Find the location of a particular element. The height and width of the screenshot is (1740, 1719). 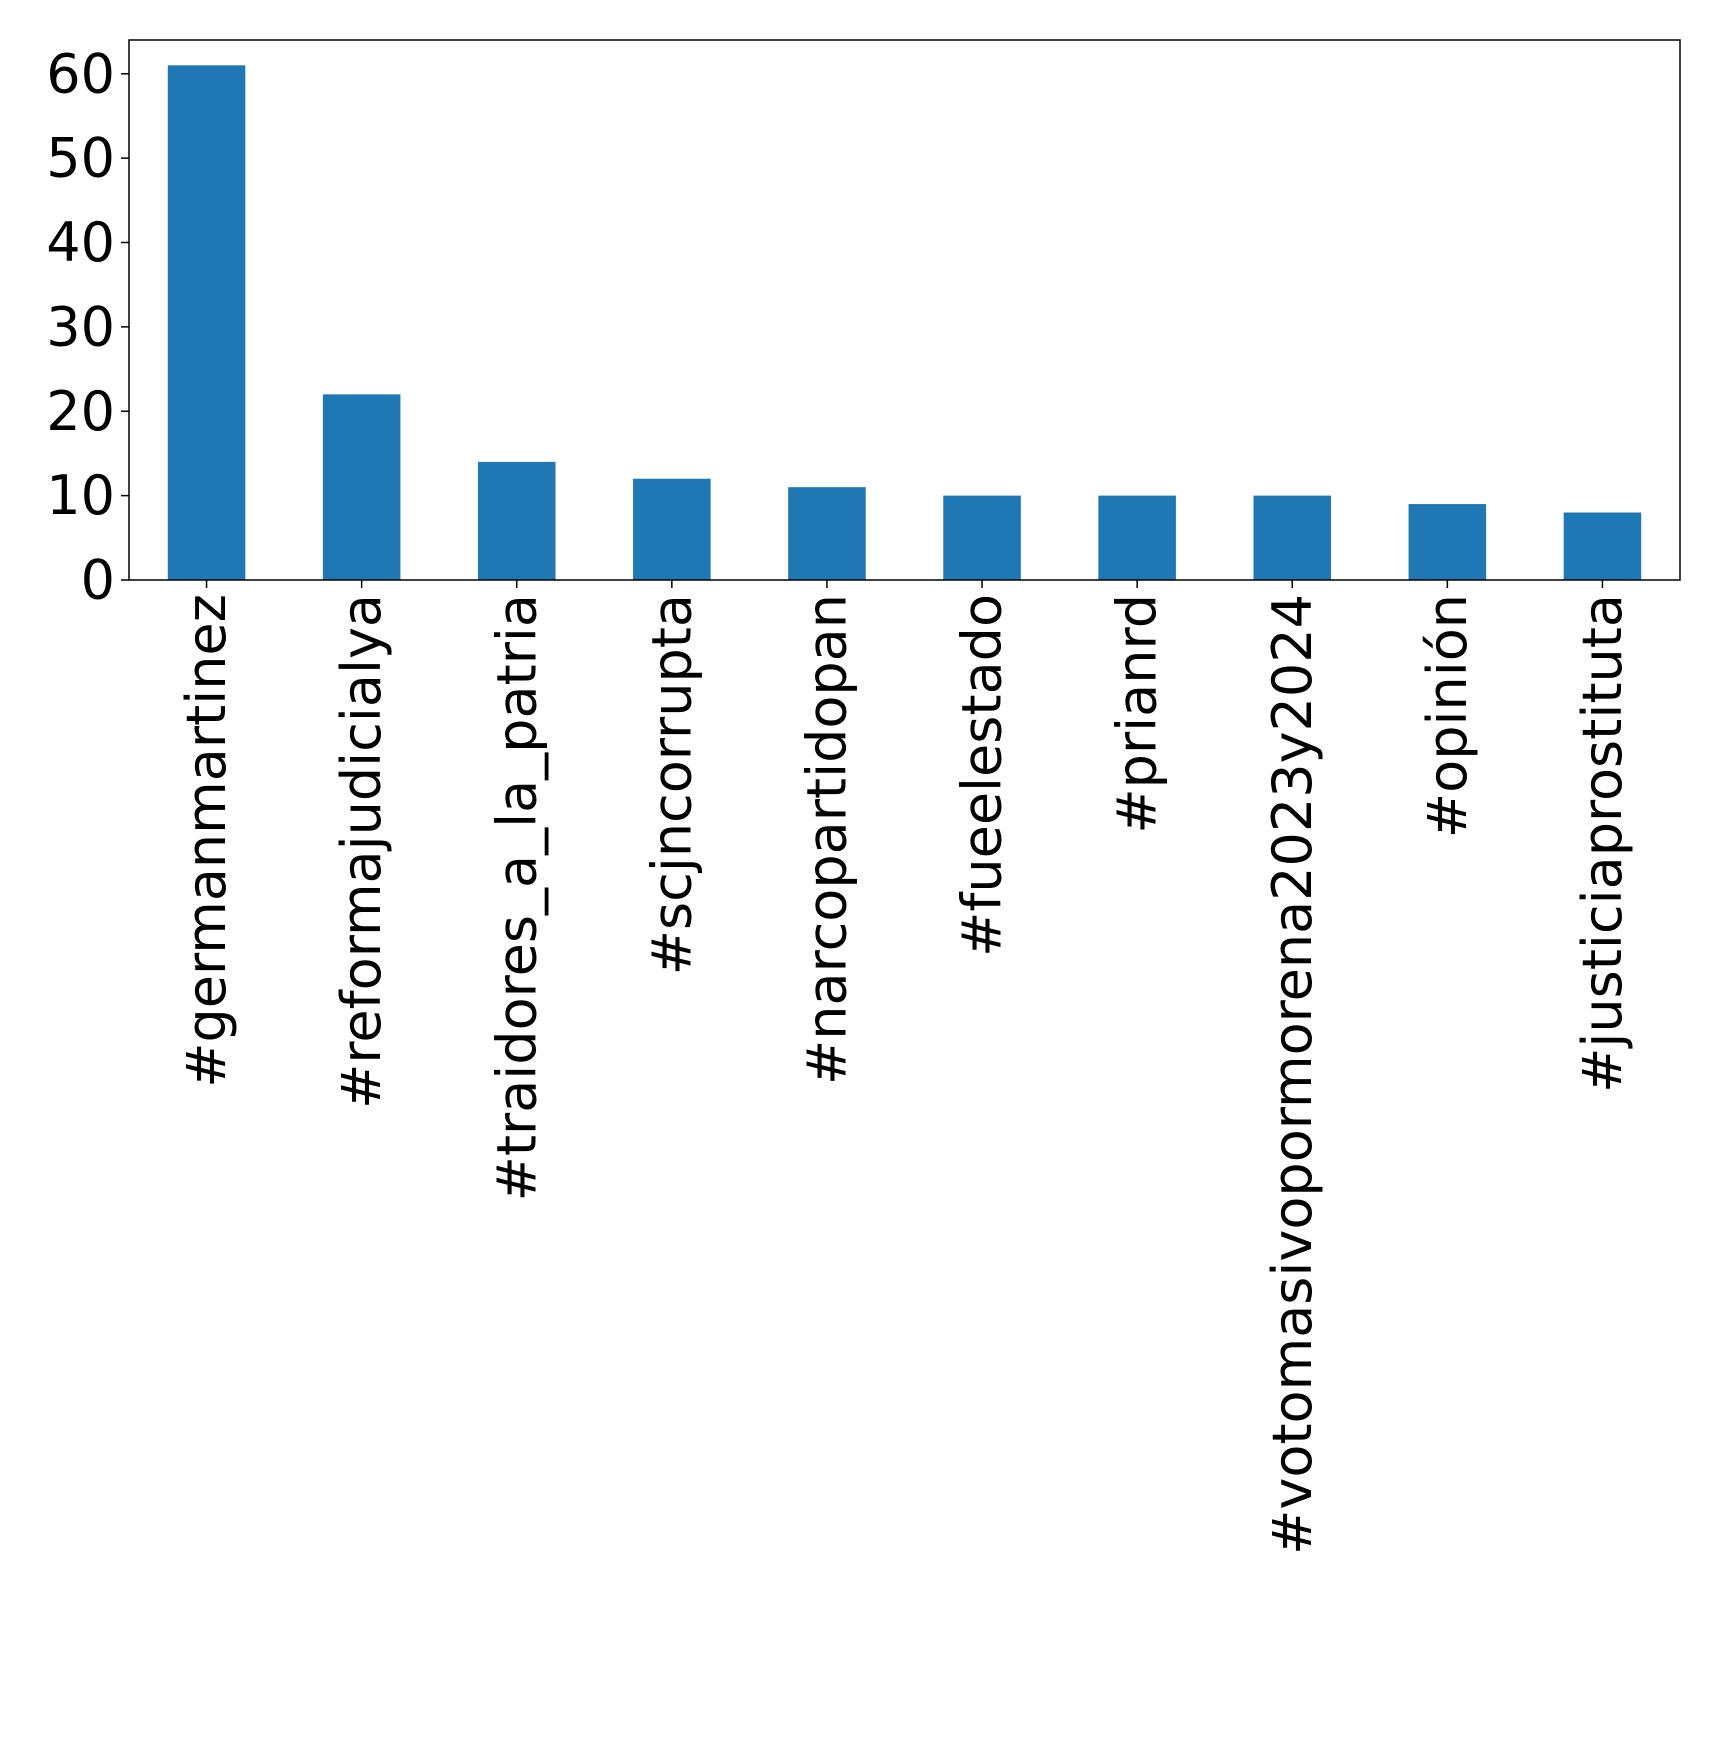

y-tick-label: 50 is located at coordinates (80, 158).